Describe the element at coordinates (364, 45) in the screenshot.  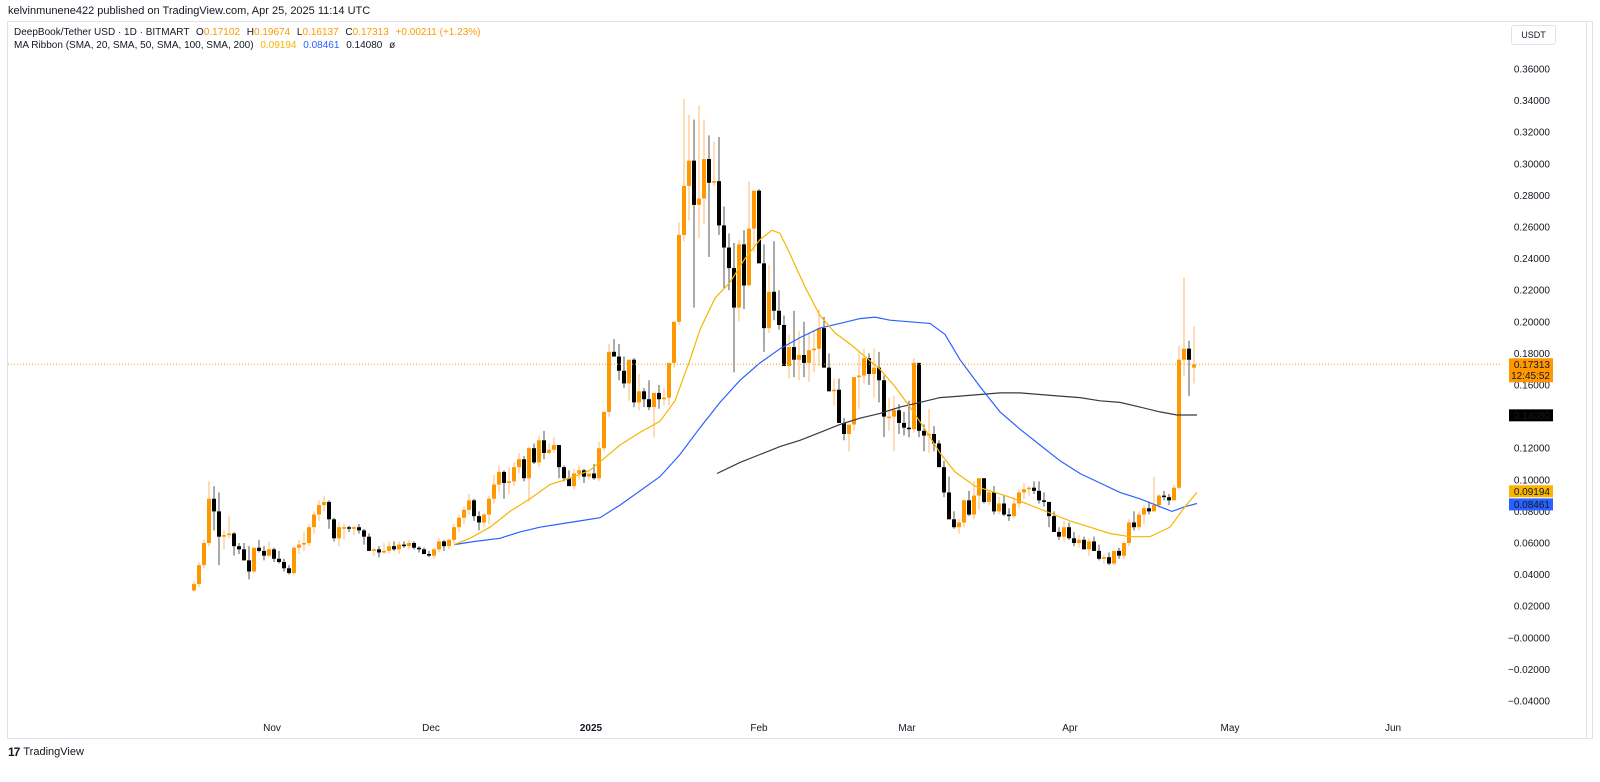
I see `ma200-value: 0.14080` at that location.